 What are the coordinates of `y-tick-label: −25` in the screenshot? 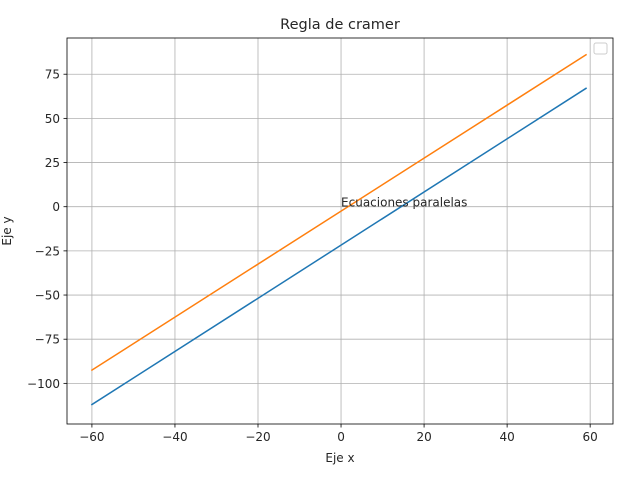 It's located at (47, 251).